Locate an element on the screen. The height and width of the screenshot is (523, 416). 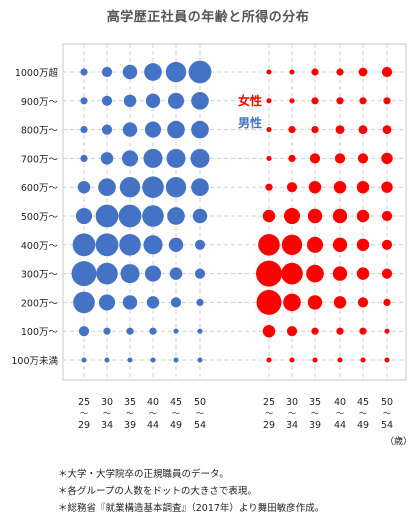
y-tick-label: 300万～ is located at coordinates (40, 275).